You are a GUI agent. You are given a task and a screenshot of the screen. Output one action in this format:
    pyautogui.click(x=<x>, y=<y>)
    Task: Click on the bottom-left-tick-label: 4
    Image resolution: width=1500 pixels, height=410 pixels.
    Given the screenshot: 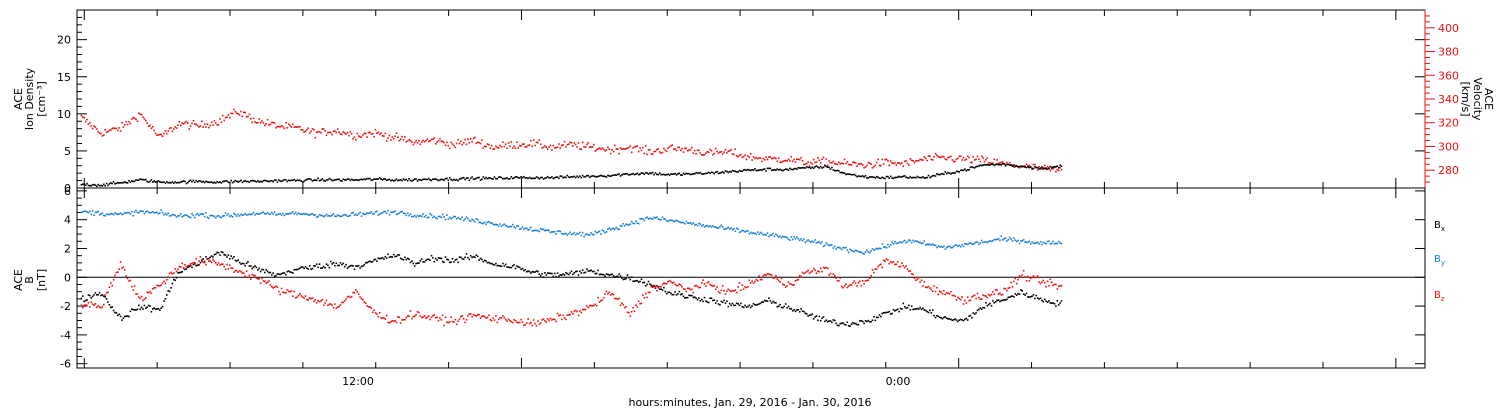 What is the action you would take?
    pyautogui.click(x=67, y=220)
    